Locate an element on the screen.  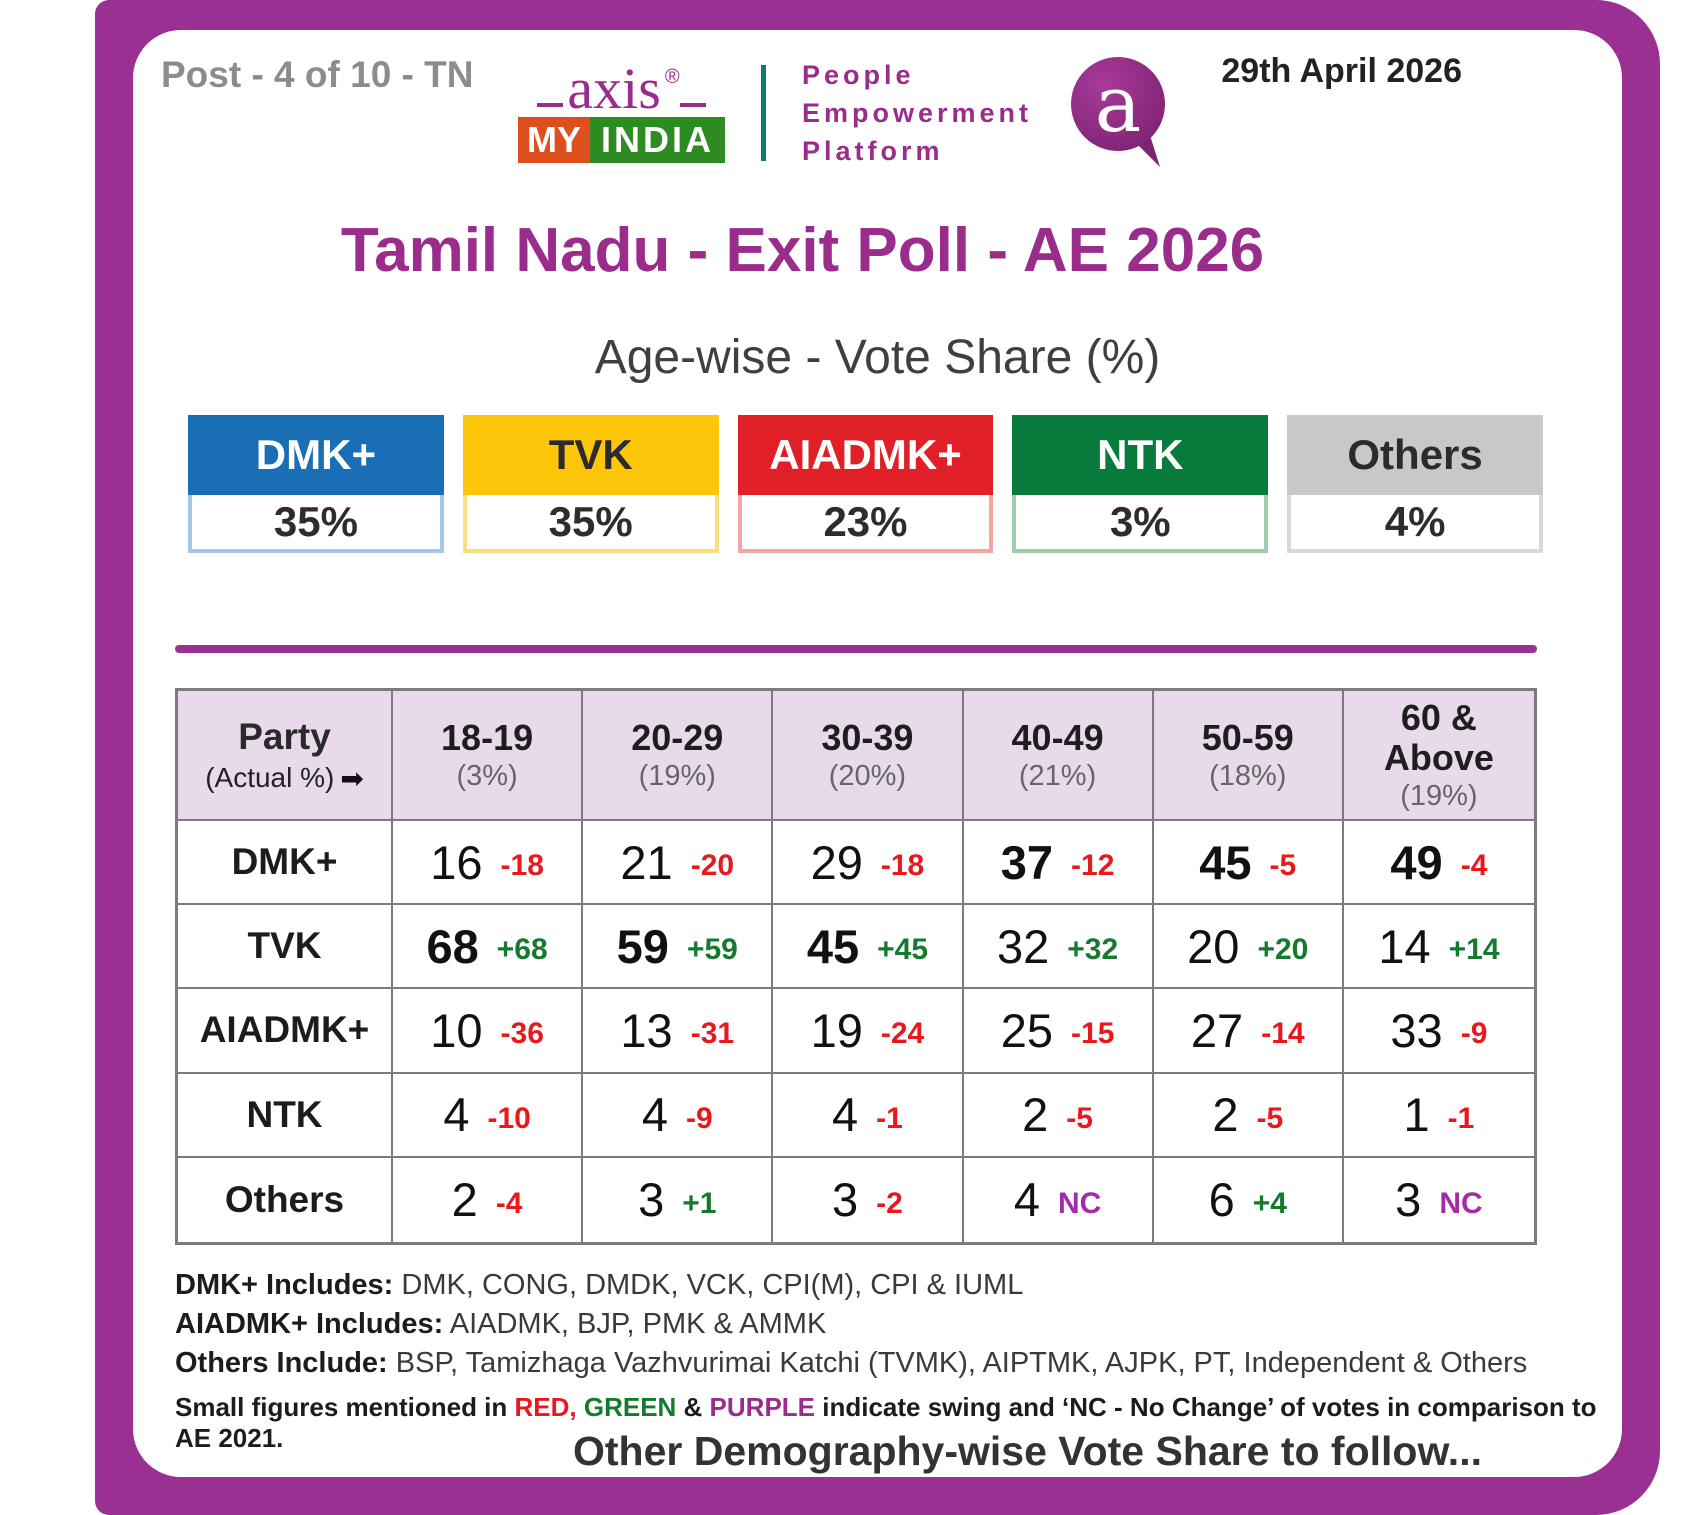
axis-text: axis is located at coordinates (614, 88).